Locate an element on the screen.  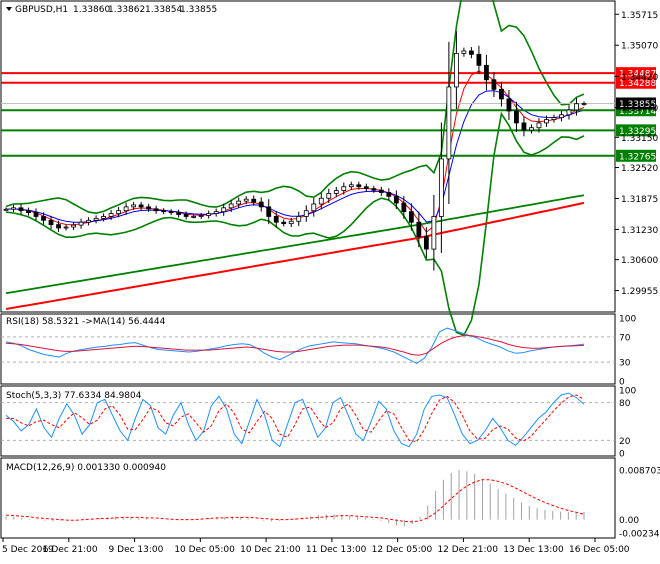
level-price-label: 1.33295 is located at coordinates (637, 132).